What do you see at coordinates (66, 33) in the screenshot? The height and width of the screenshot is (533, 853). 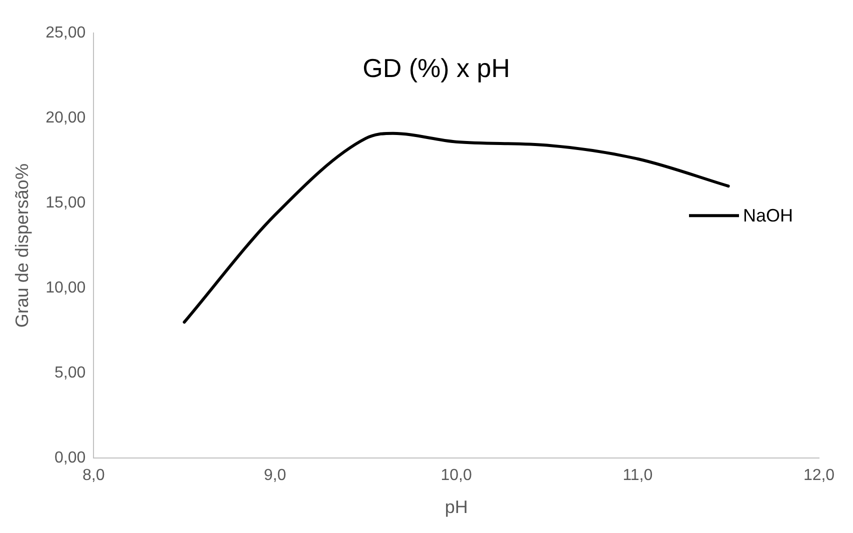 I see `y-tick-label: 25,00` at bounding box center [66, 33].